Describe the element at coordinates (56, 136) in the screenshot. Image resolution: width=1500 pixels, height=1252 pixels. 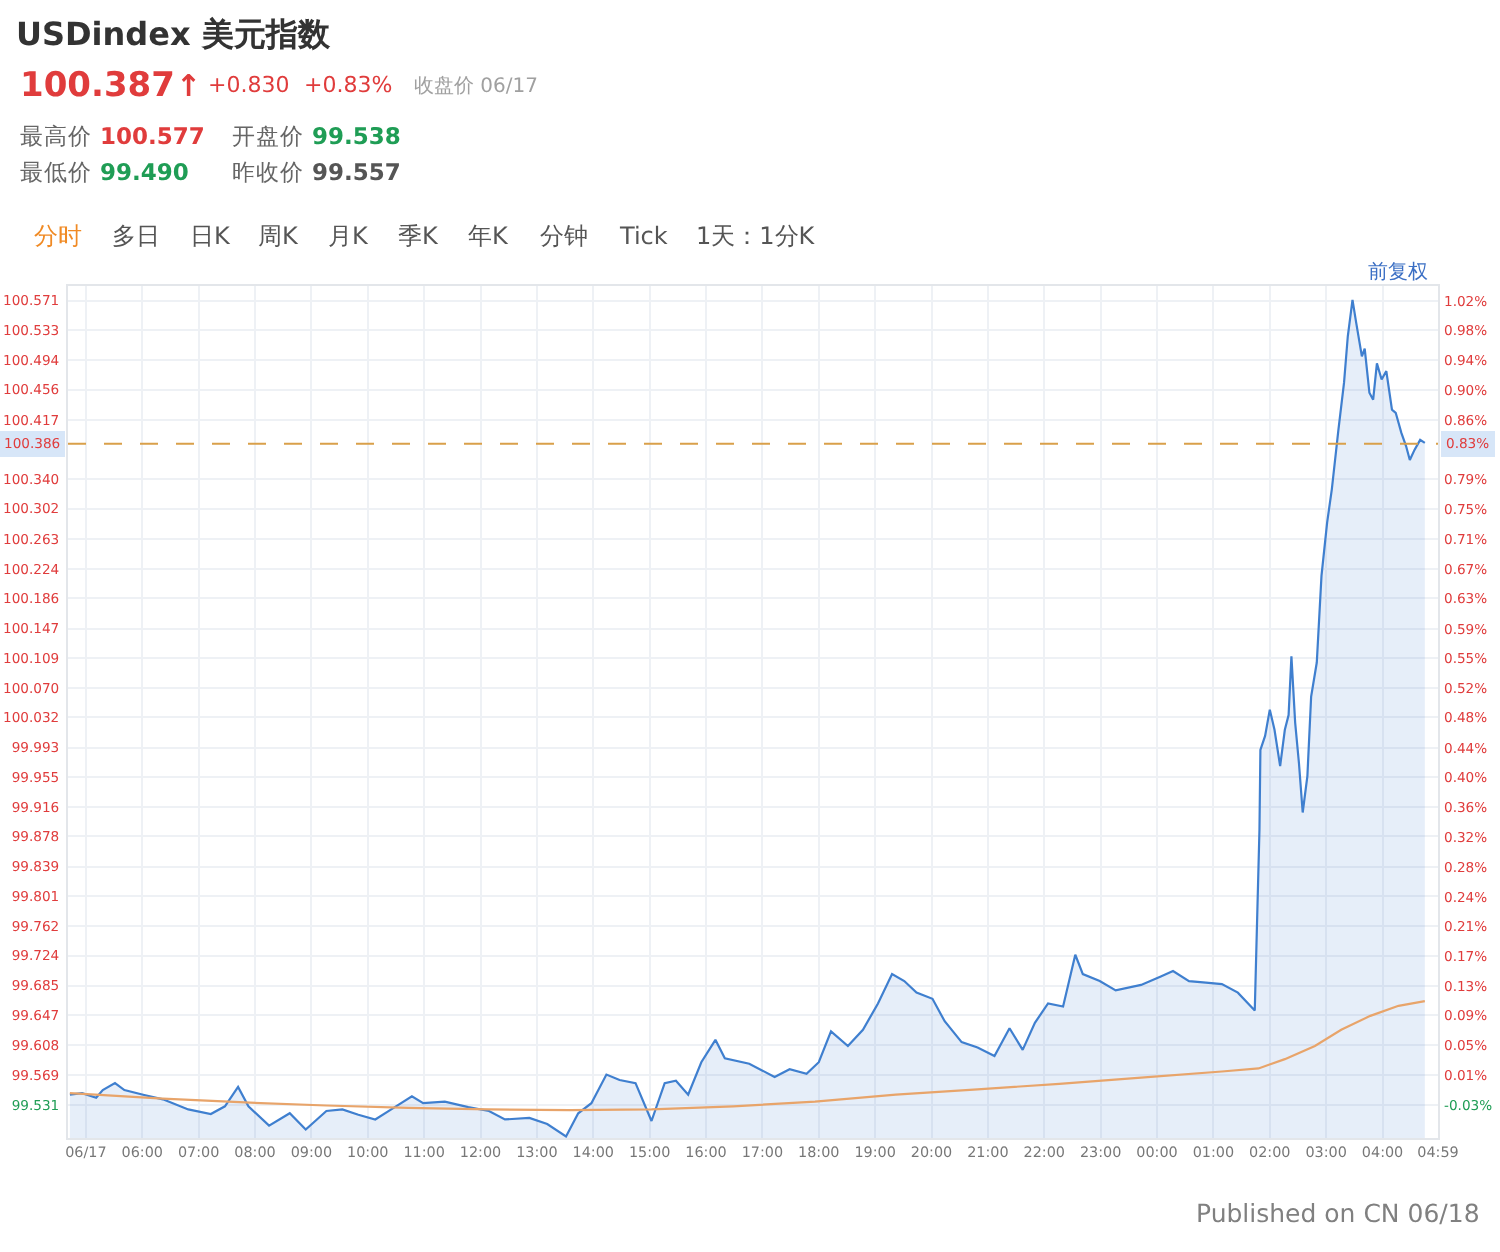
I see `text: 最高价` at that location.